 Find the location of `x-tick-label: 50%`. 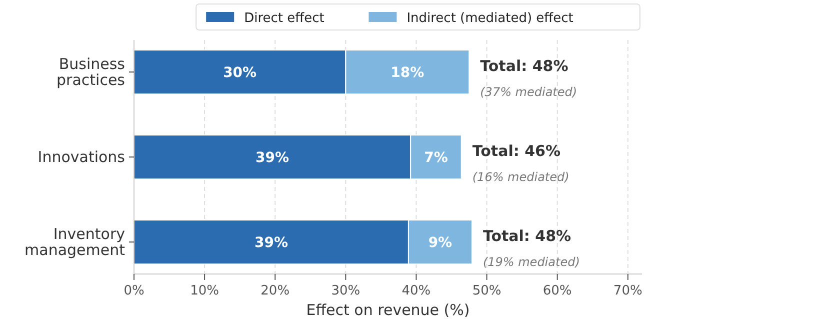

x-tick-label: 50% is located at coordinates (487, 291).